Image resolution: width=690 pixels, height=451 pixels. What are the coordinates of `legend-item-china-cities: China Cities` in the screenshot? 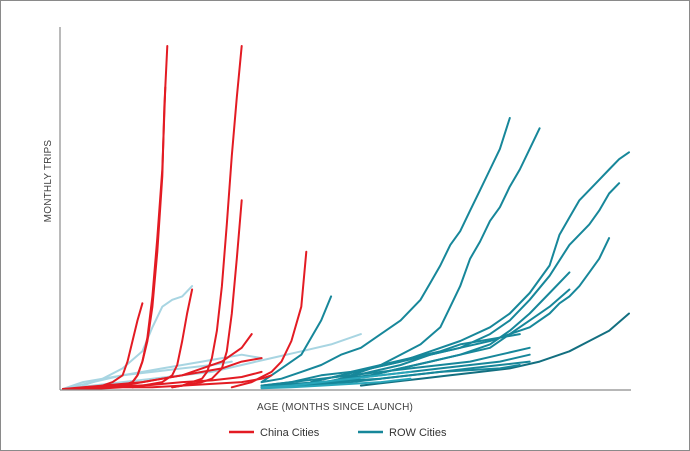 It's located at (274, 433).